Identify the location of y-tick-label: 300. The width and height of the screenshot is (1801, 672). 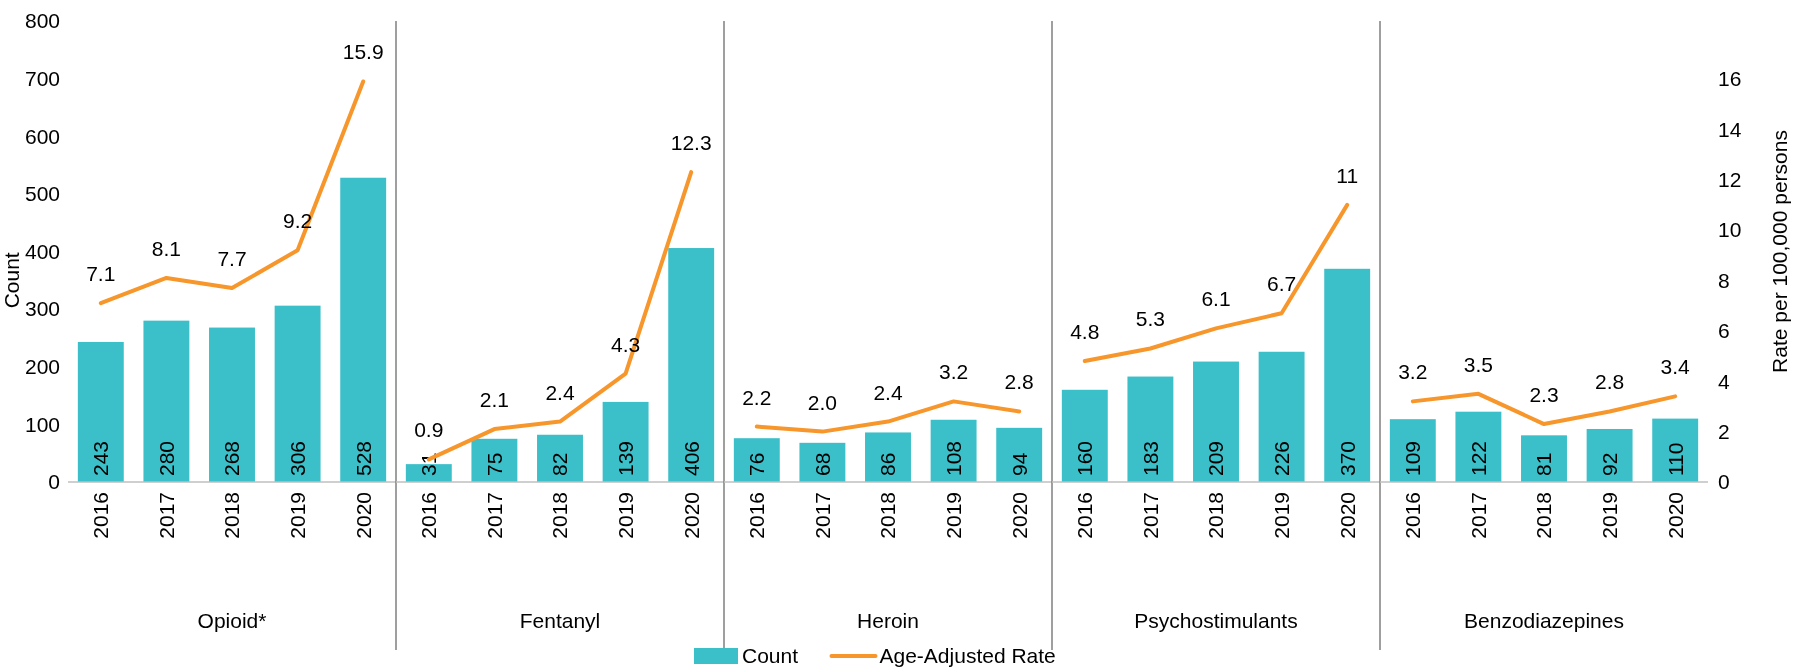
(42, 309).